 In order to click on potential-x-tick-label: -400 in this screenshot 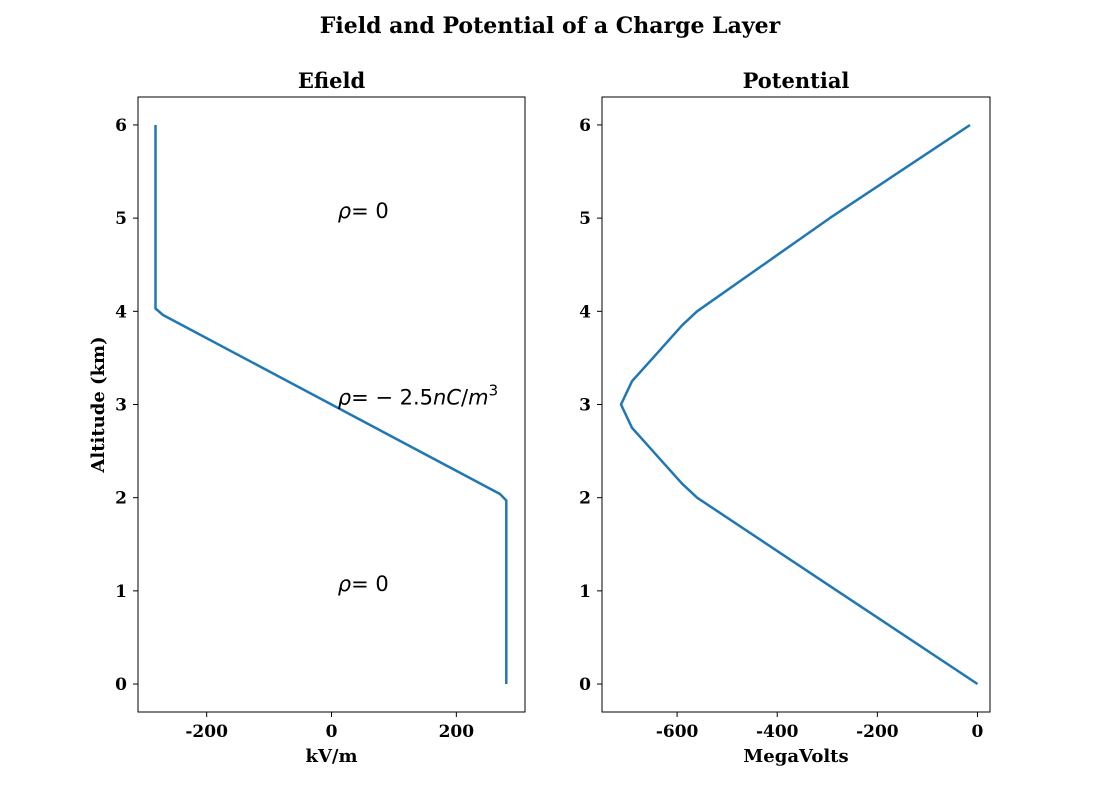, I will do `click(777, 732)`.